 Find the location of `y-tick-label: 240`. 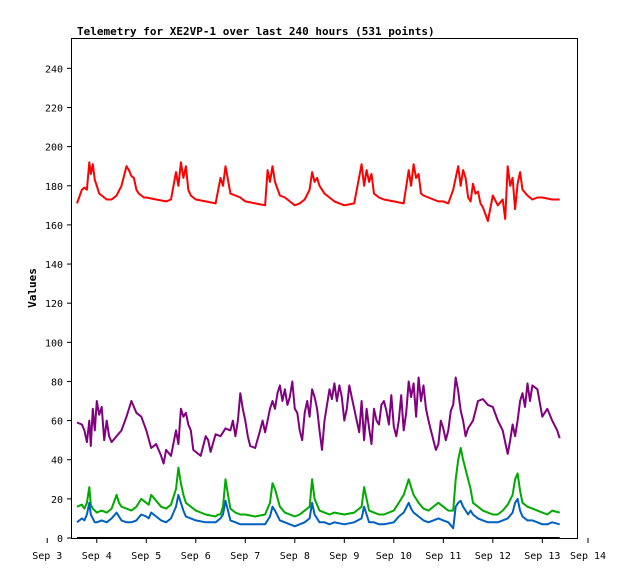

y-tick-label: 240 is located at coordinates (54, 69).